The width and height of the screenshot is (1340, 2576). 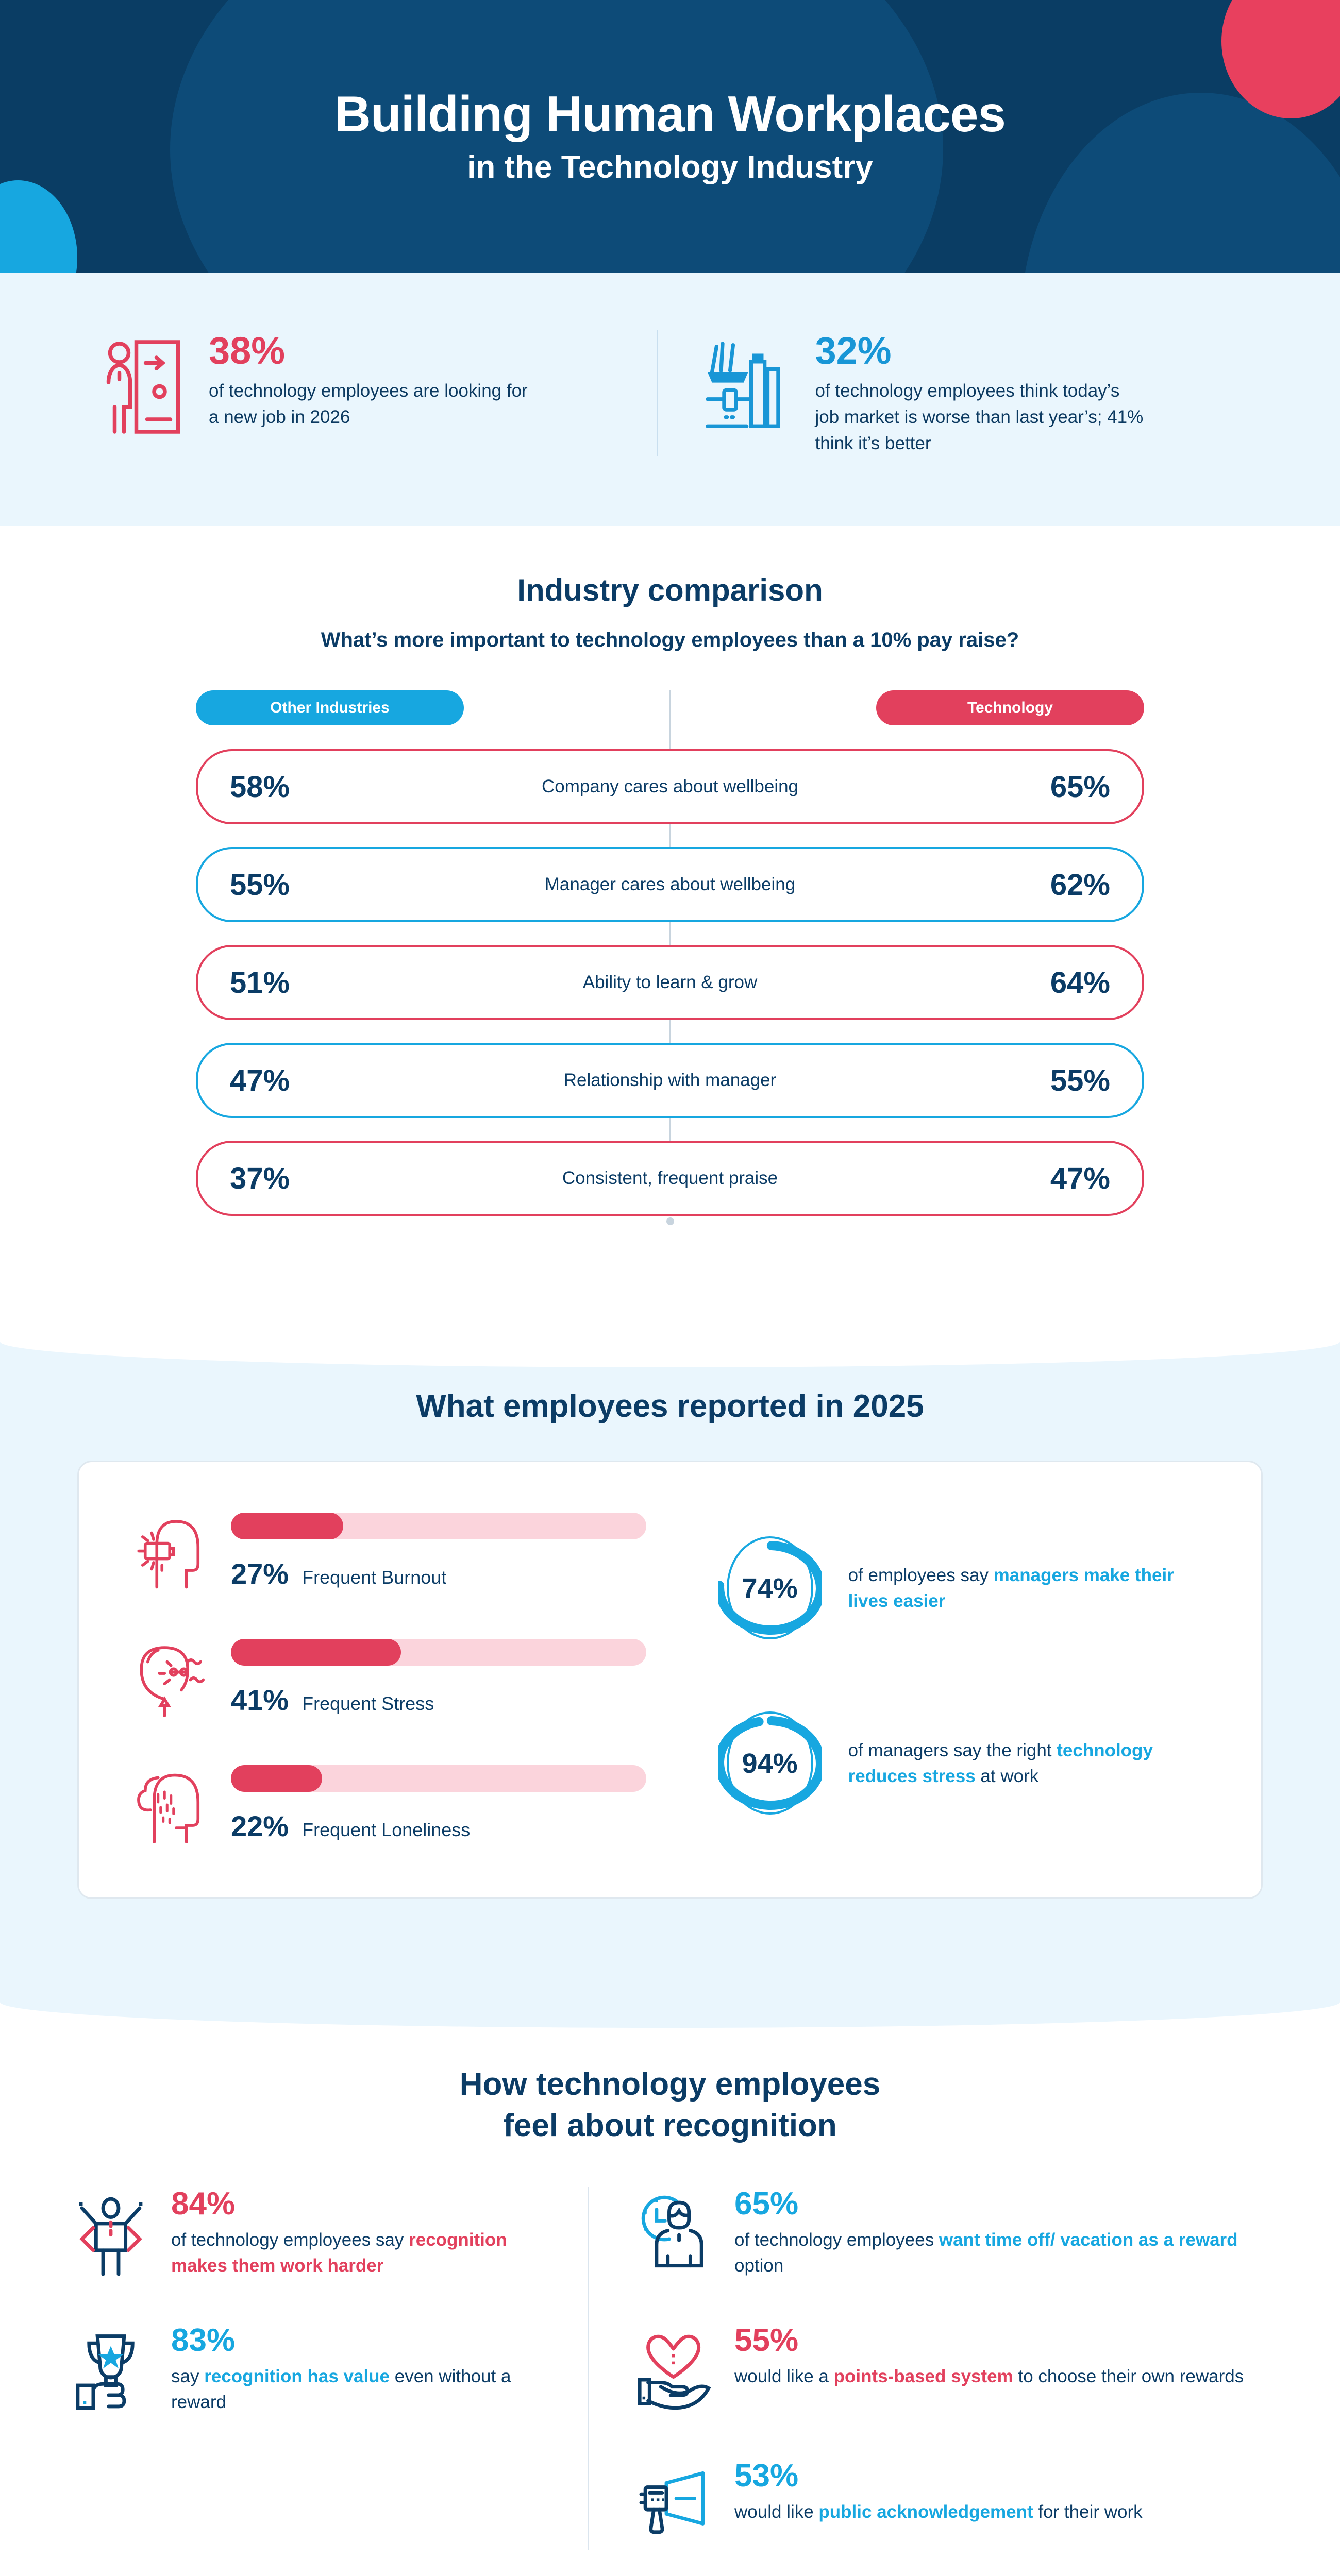 What do you see at coordinates (374, 1577) in the screenshot?
I see `bar-label: Frequent Burnout` at bounding box center [374, 1577].